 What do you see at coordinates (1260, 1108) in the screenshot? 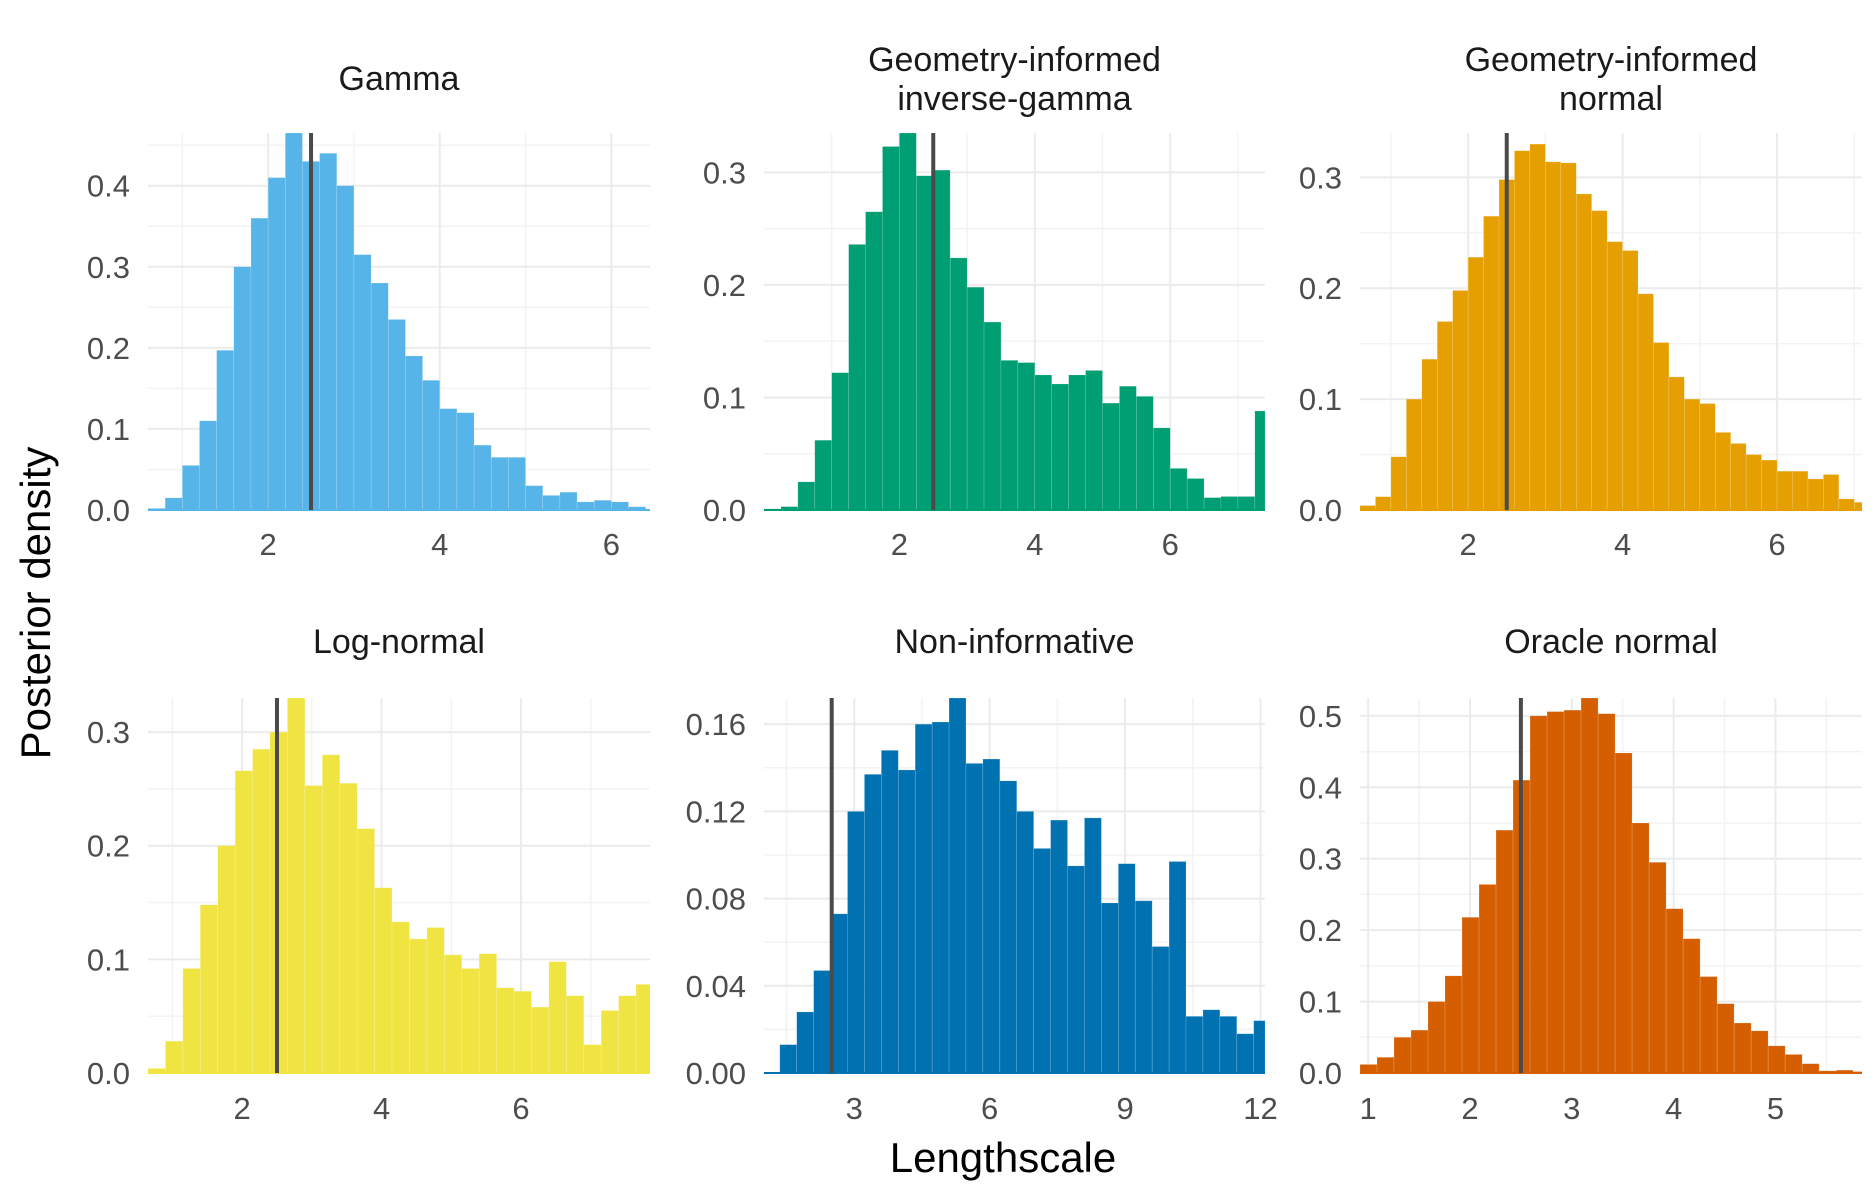
I see `x-tick-label: 12` at bounding box center [1260, 1108].